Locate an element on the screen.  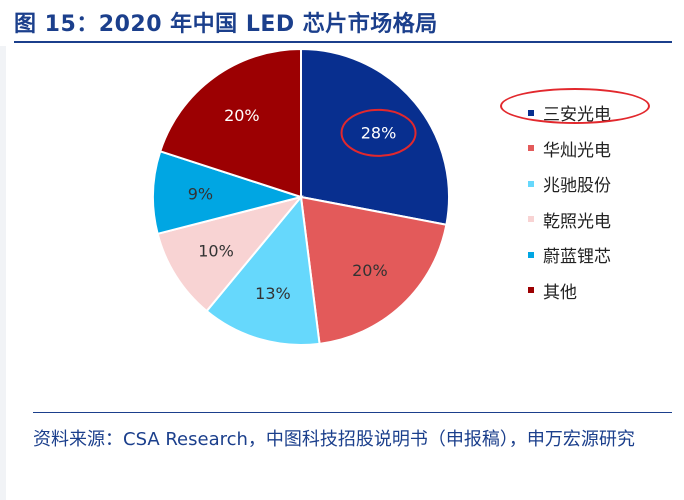
legend-label: 兆驰股份 is located at coordinates (577, 186).